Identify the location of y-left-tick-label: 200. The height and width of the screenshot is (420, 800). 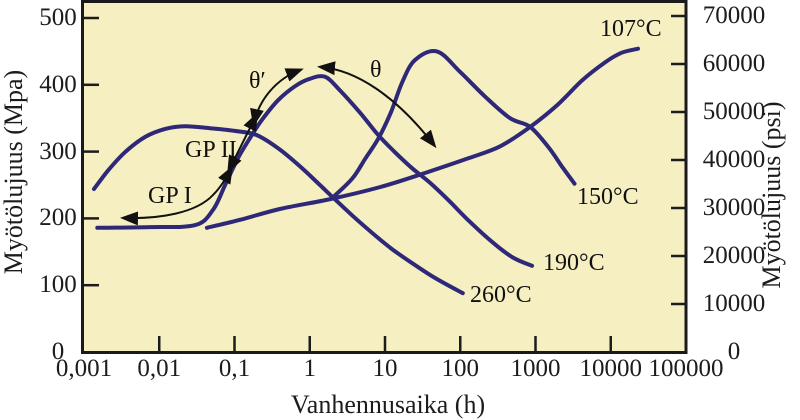
(58, 218).